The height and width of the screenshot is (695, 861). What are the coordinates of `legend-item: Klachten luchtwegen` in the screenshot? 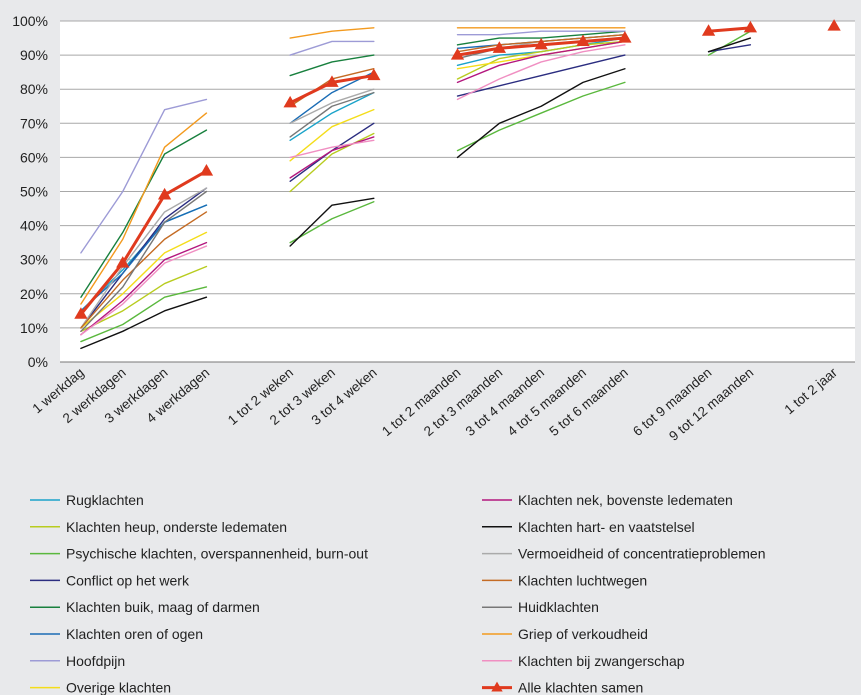 It's located at (564, 580).